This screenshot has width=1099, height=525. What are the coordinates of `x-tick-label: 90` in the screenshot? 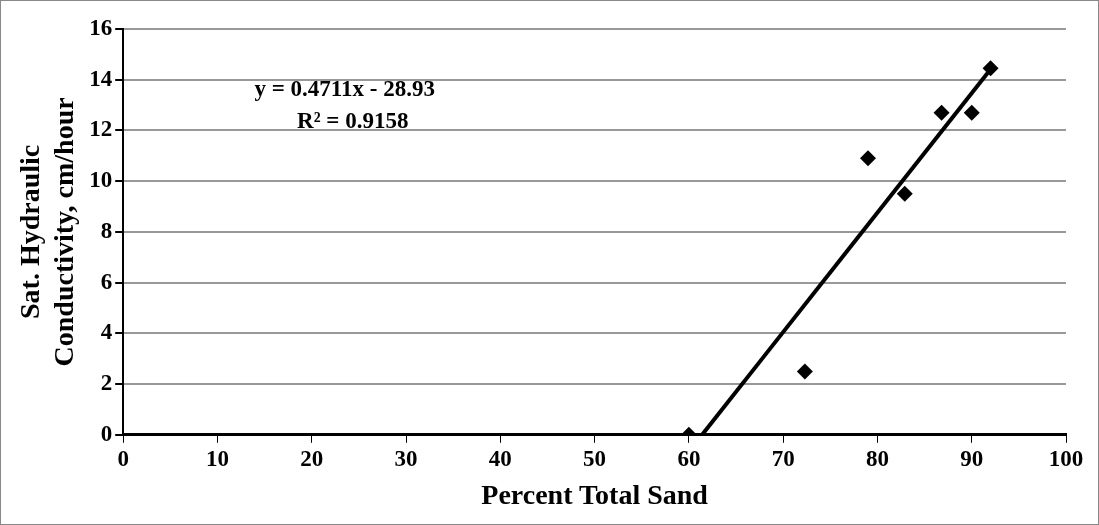 It's located at (972, 458).